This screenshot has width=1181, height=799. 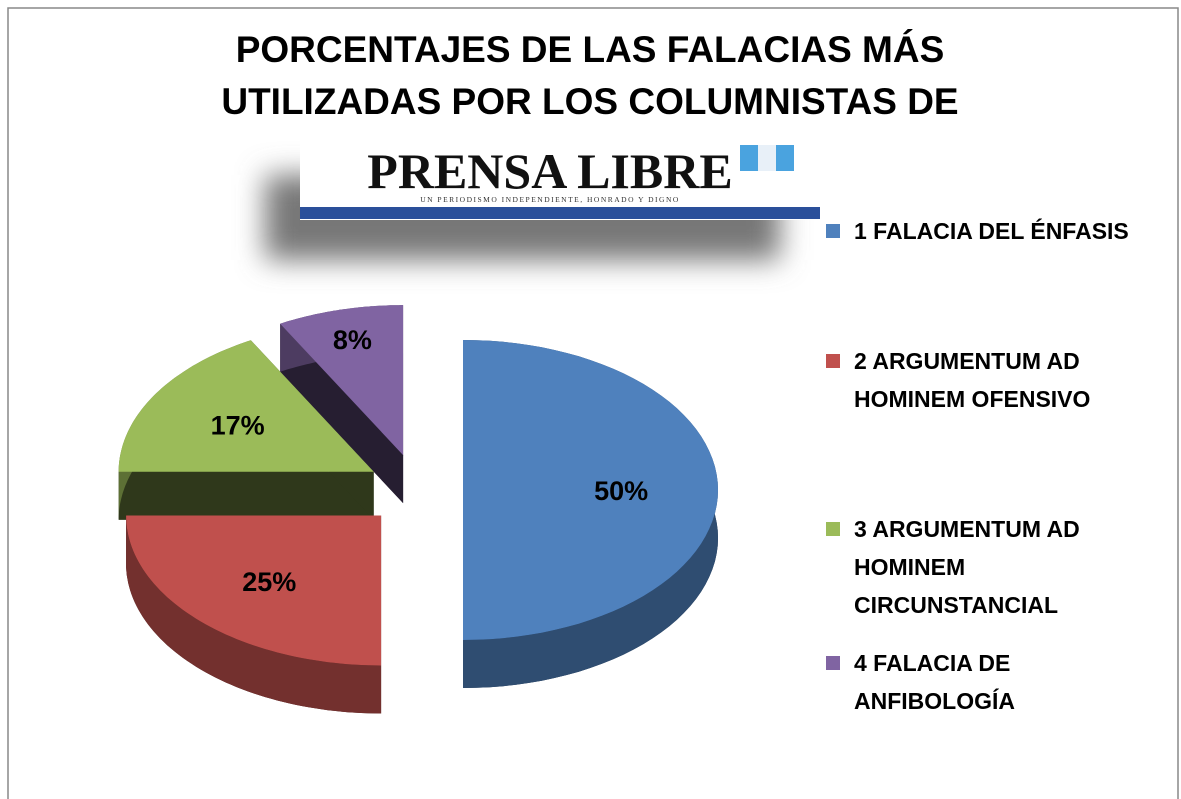 I want to click on data-label: 17%, so click(x=238, y=425).